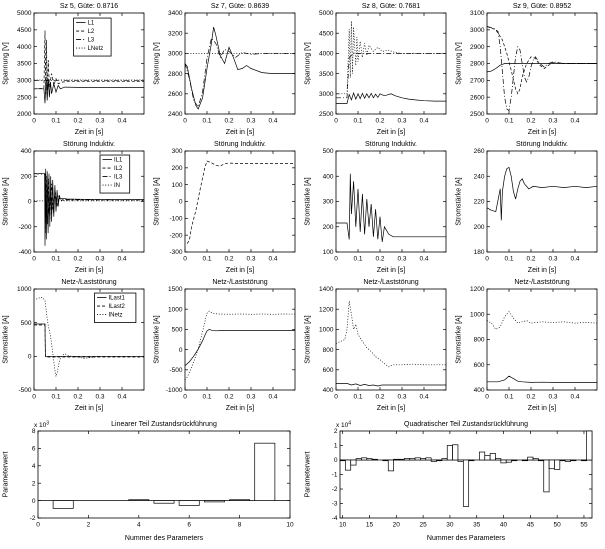  What do you see at coordinates (33, 518) in the screenshot?
I see `y-tick-label: -2` at bounding box center [33, 518].